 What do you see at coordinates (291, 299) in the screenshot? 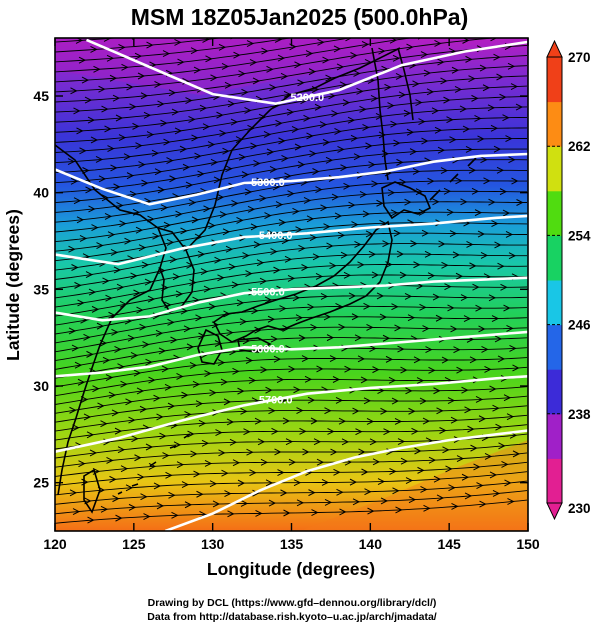
I see `contour-line` at bounding box center [291, 299].